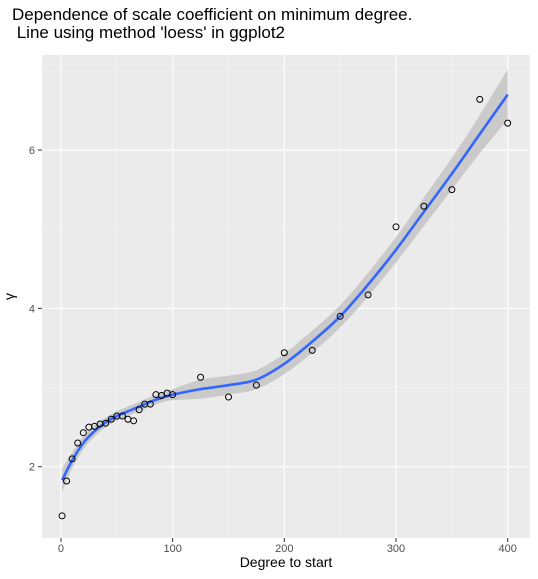 This screenshot has width=538, height=579. Describe the element at coordinates (172, 549) in the screenshot. I see `x-tick-label: 100` at that location.